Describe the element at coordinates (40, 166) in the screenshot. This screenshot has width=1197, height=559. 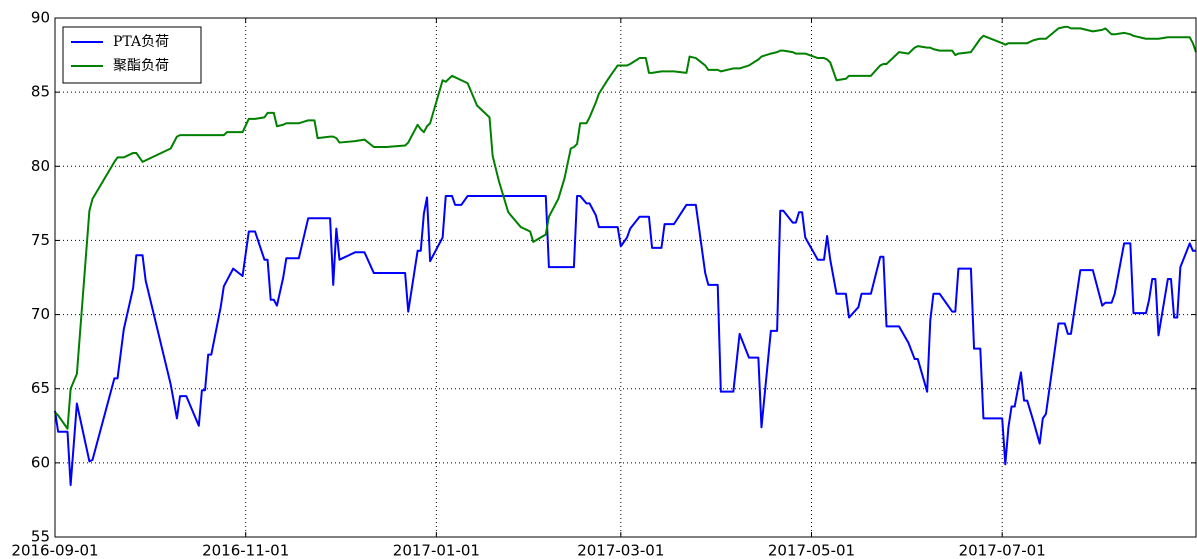
I see `y-tick-label: 80` at that location.